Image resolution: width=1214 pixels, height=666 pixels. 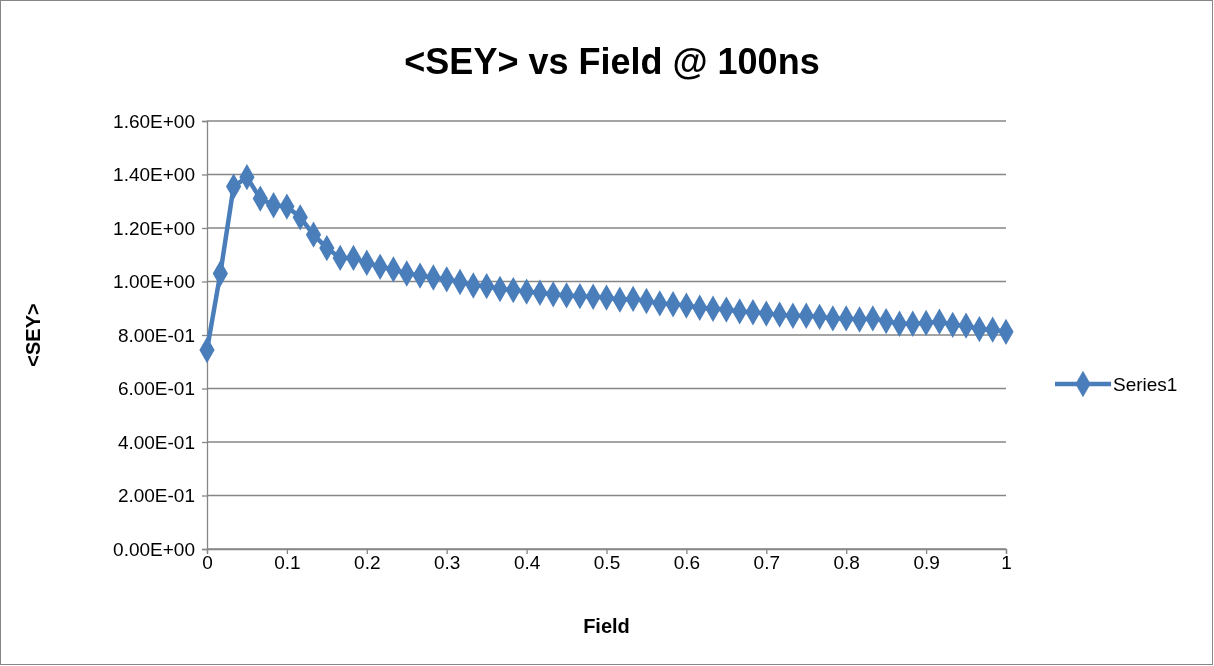 What do you see at coordinates (1145, 384) in the screenshot?
I see `legend-label: Series1` at bounding box center [1145, 384].